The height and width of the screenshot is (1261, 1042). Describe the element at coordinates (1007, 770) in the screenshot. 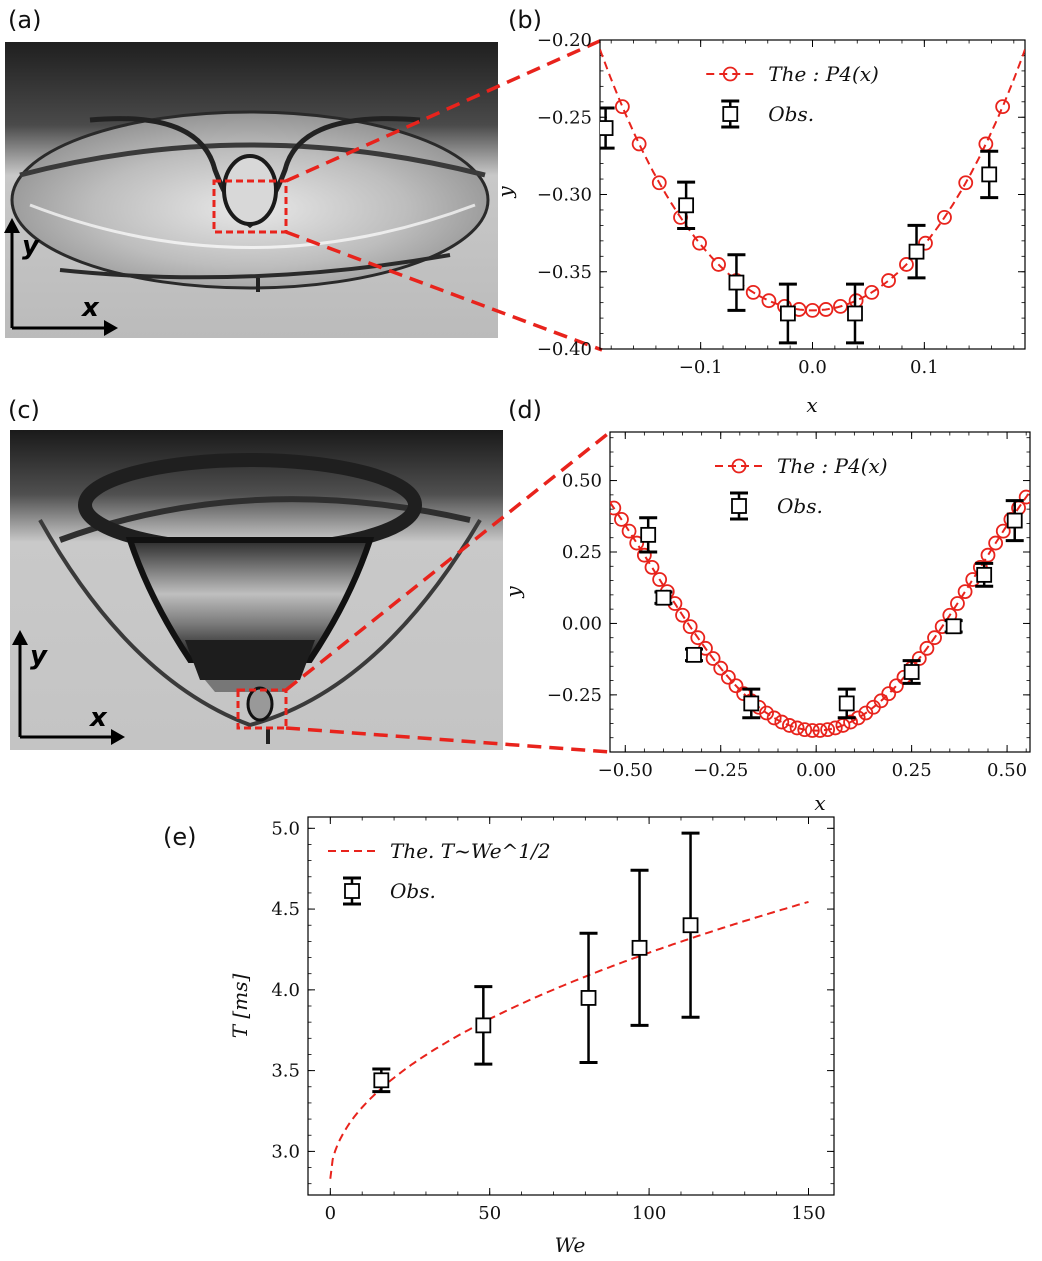

I see `x-tick-label: 0.50` at that location.